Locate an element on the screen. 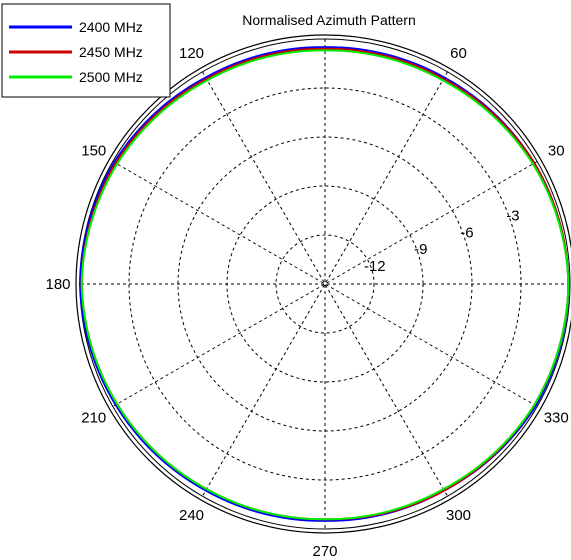  legend-label-1: 2450 MHz is located at coordinates (111, 52).